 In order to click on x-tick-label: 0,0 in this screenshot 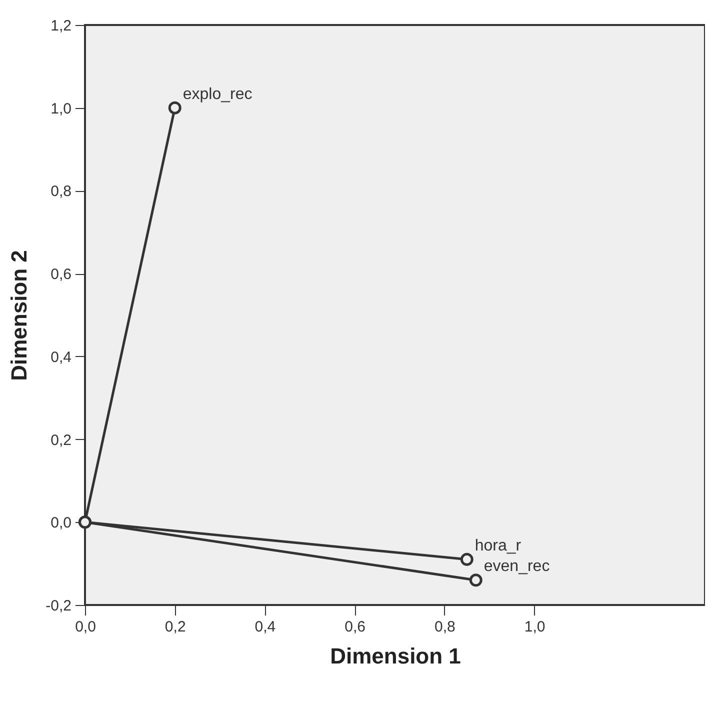, I will do `click(85, 627)`.